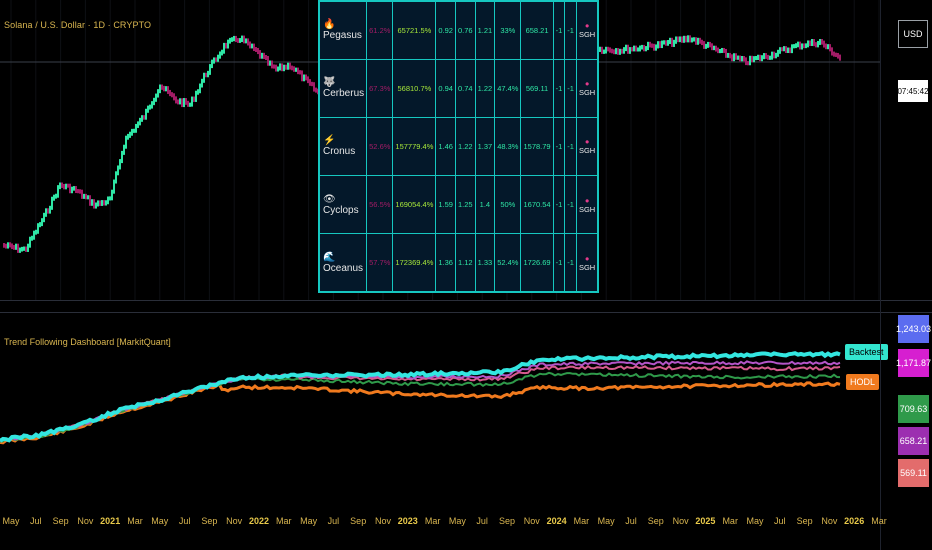  What do you see at coordinates (913, 409) in the screenshot?
I see `price-tag-3: 709.63` at bounding box center [913, 409].